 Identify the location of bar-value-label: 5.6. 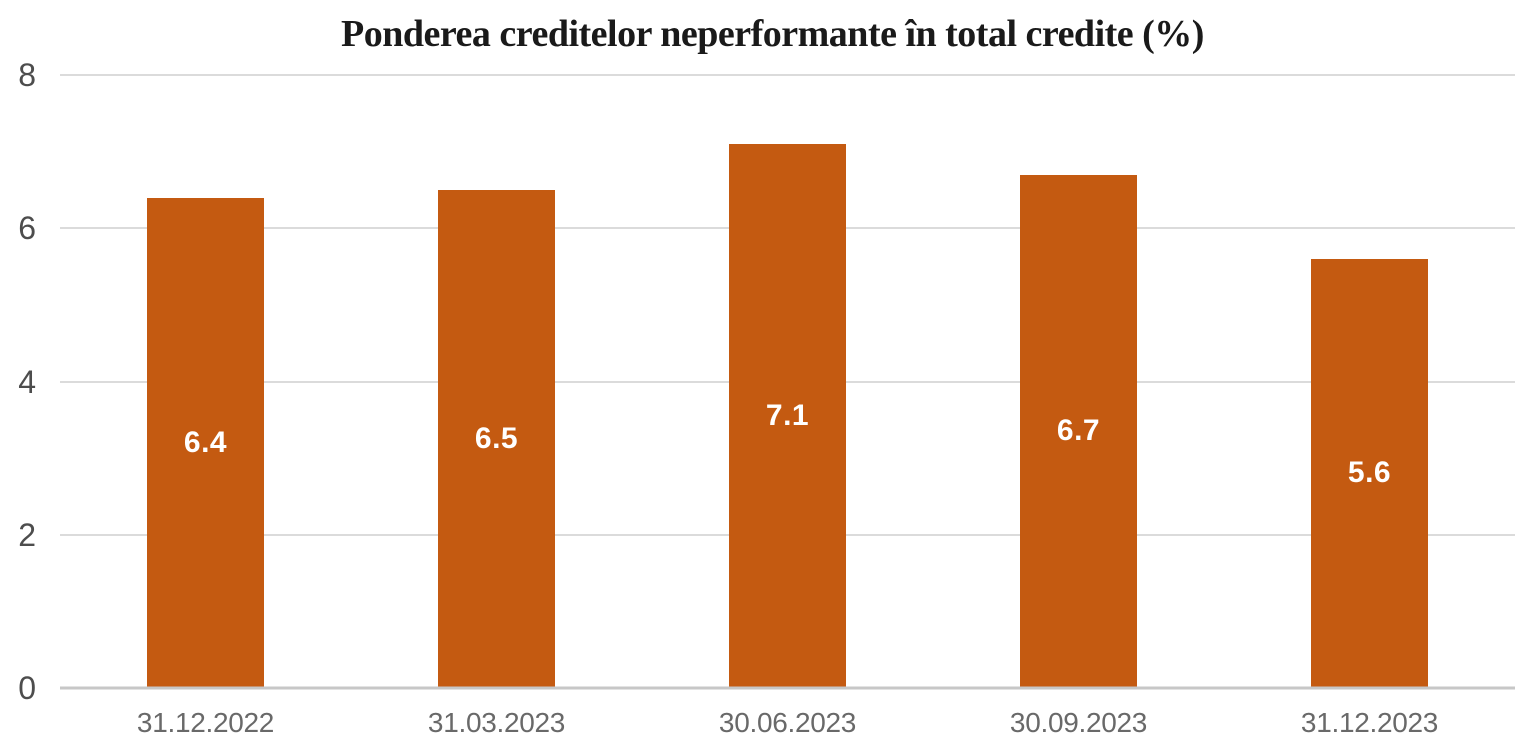
(1369, 473).